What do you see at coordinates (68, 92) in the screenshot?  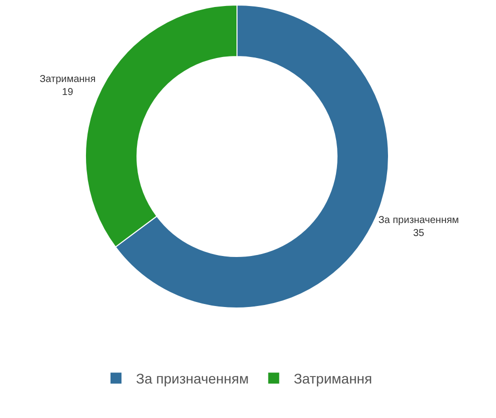 I see `data-label: 19` at bounding box center [68, 92].